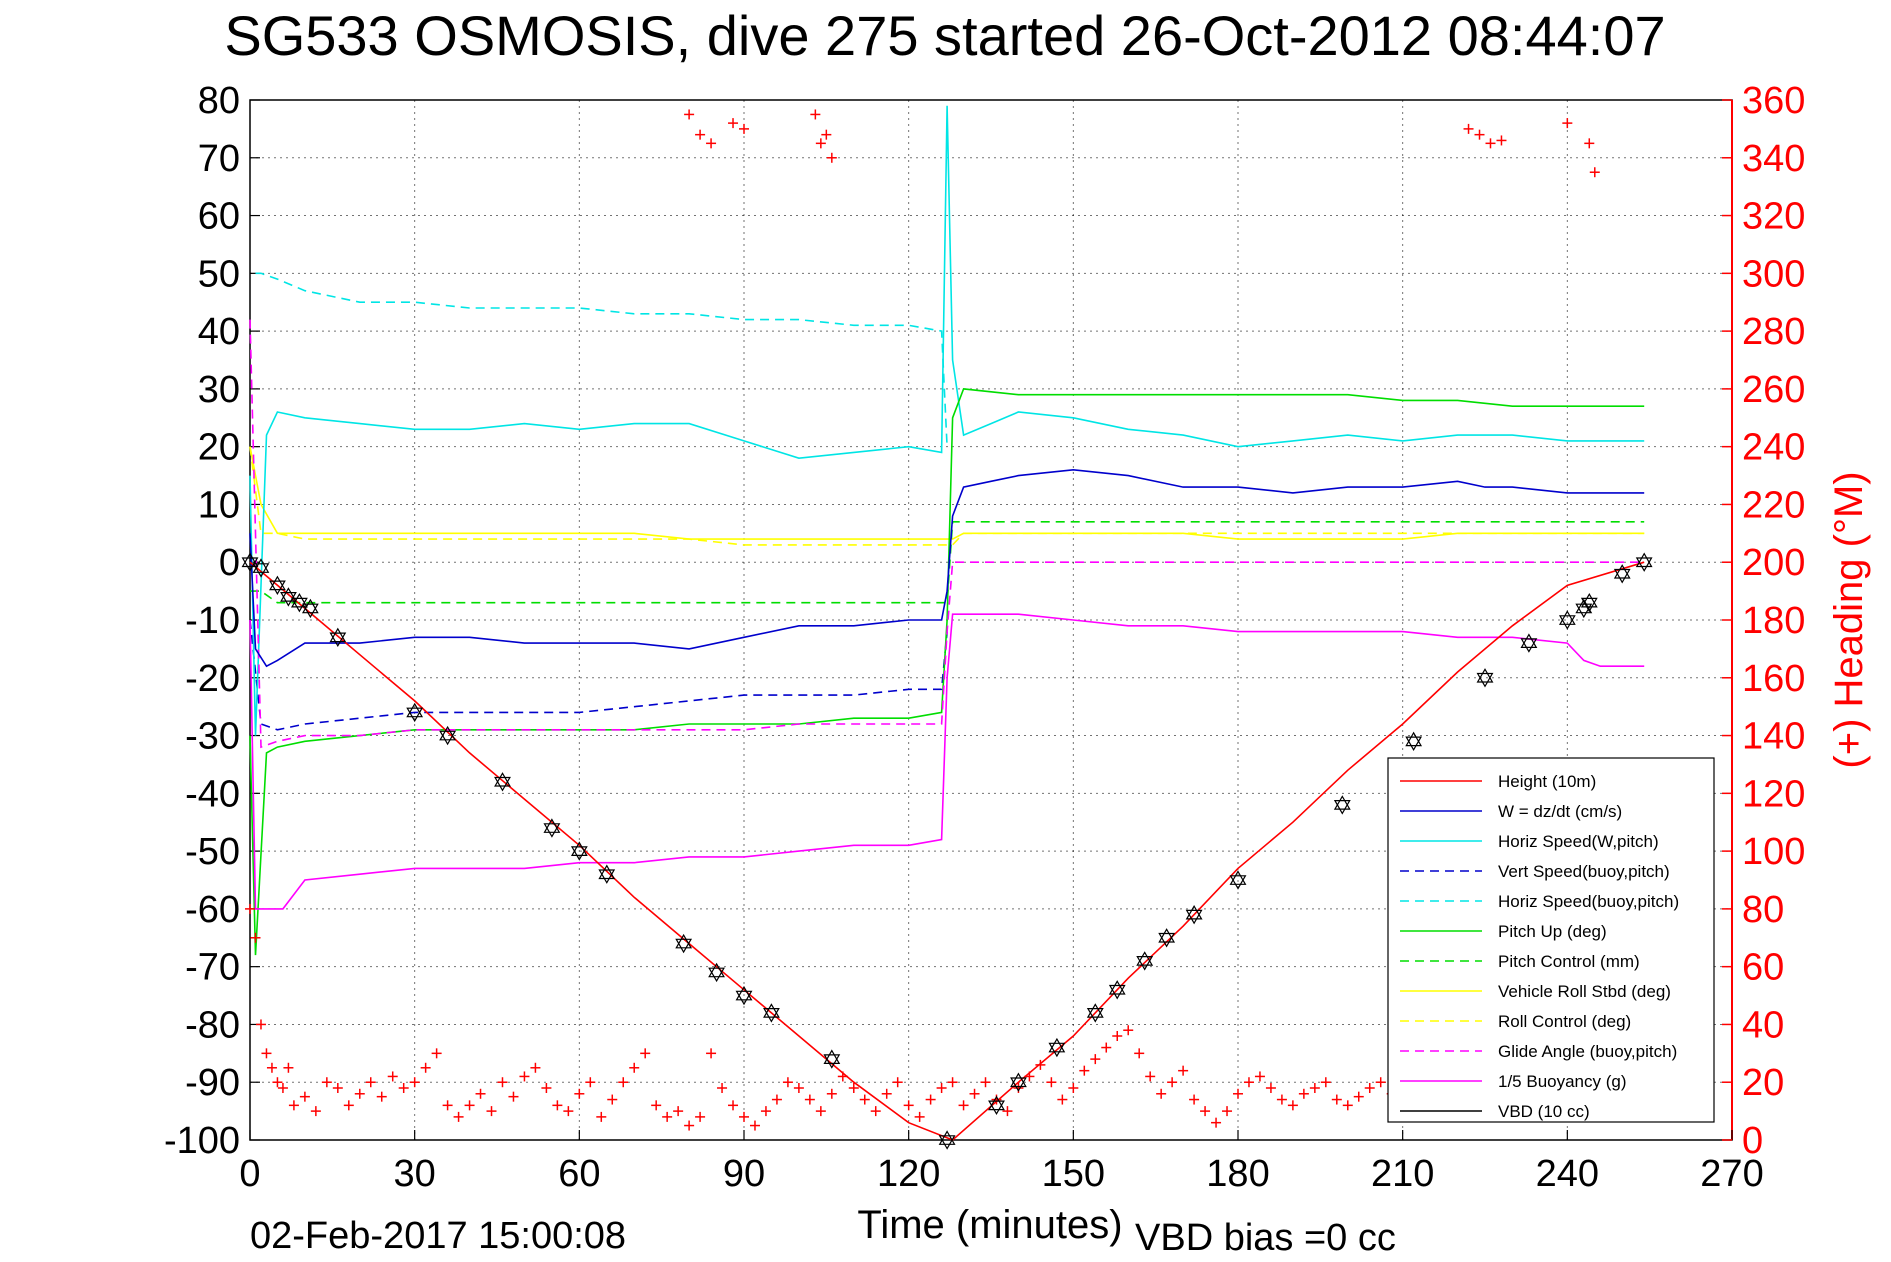 The height and width of the screenshot is (1262, 1891). Describe the element at coordinates (212, 621) in the screenshot. I see `y-tick-label: -10` at that location.